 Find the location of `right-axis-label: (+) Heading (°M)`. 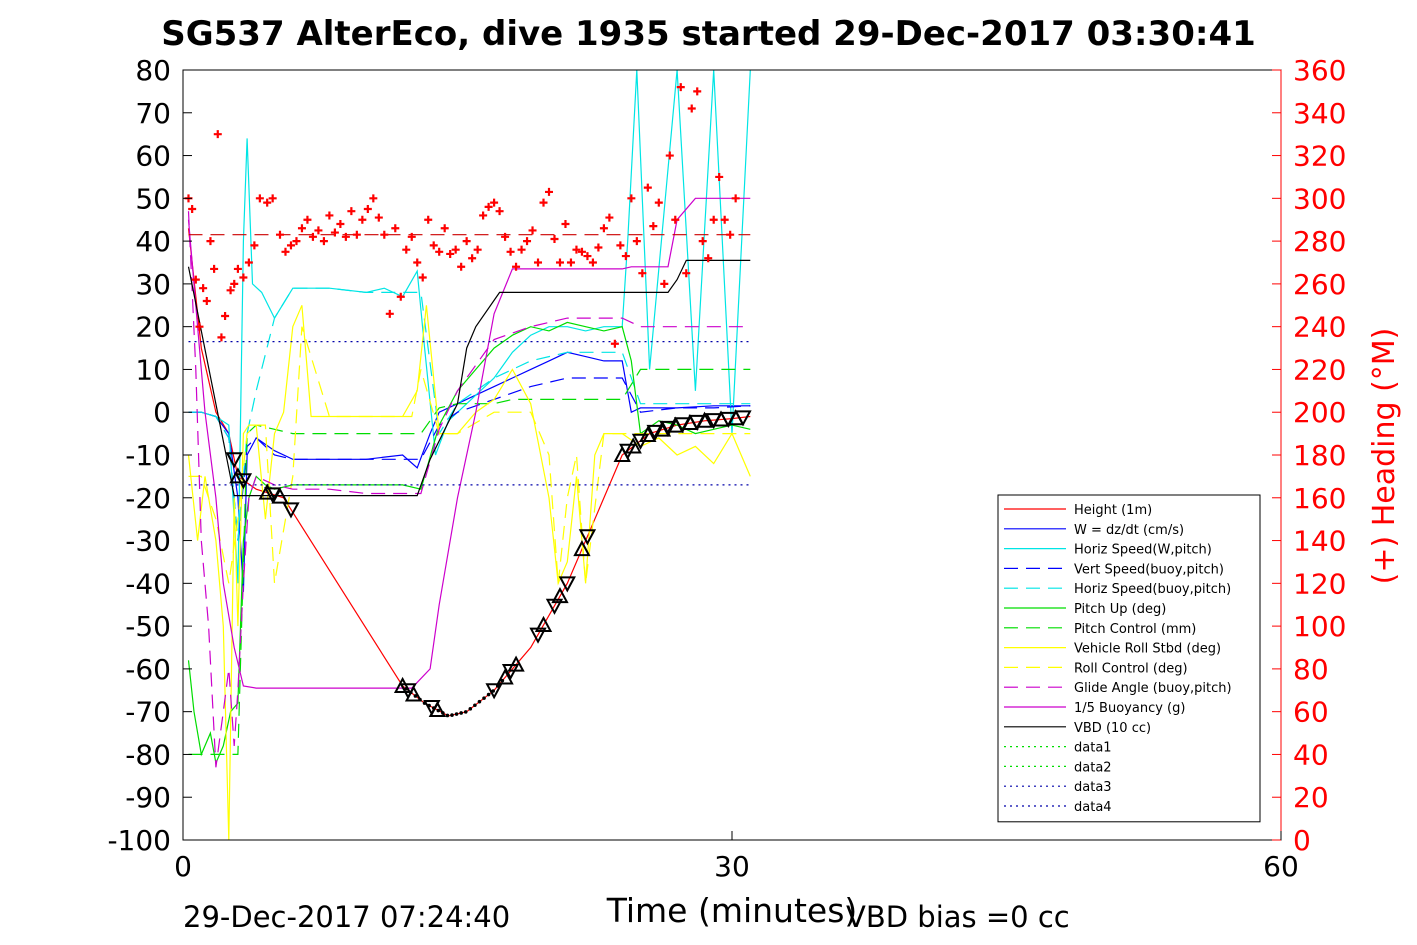

right-axis-label: (+) Heading (°M) is located at coordinates (1384, 456).